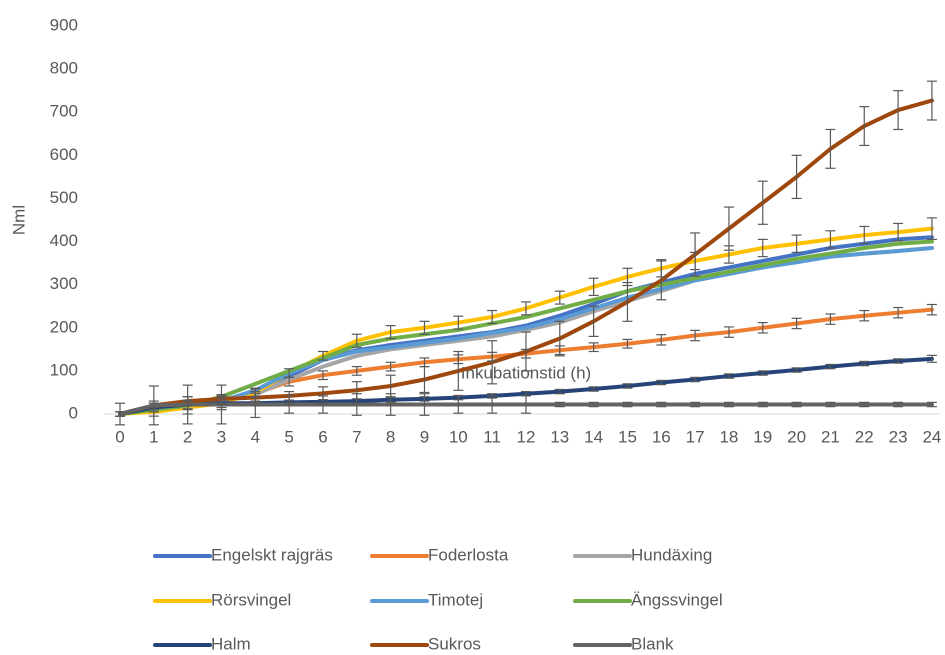  What do you see at coordinates (322, 436) in the screenshot?
I see `x-tick-label: 6` at bounding box center [322, 436].